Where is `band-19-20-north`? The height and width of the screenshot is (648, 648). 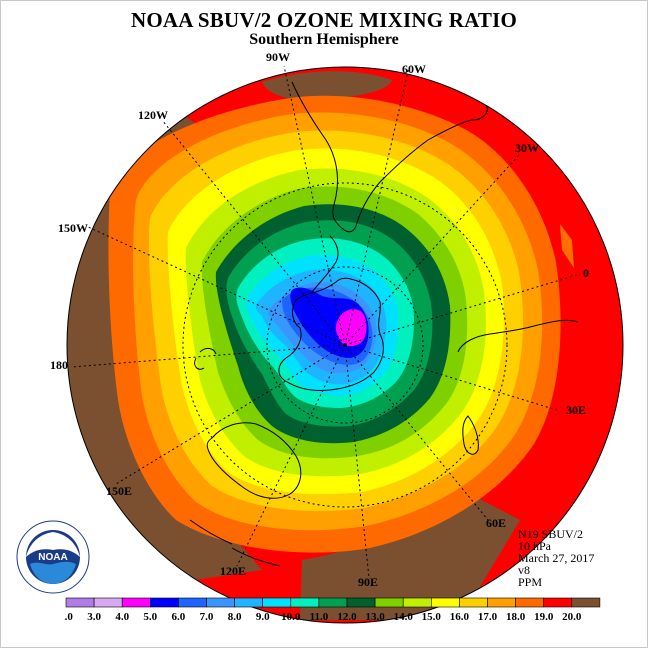 band-19-20-north is located at coordinates (327, 85).